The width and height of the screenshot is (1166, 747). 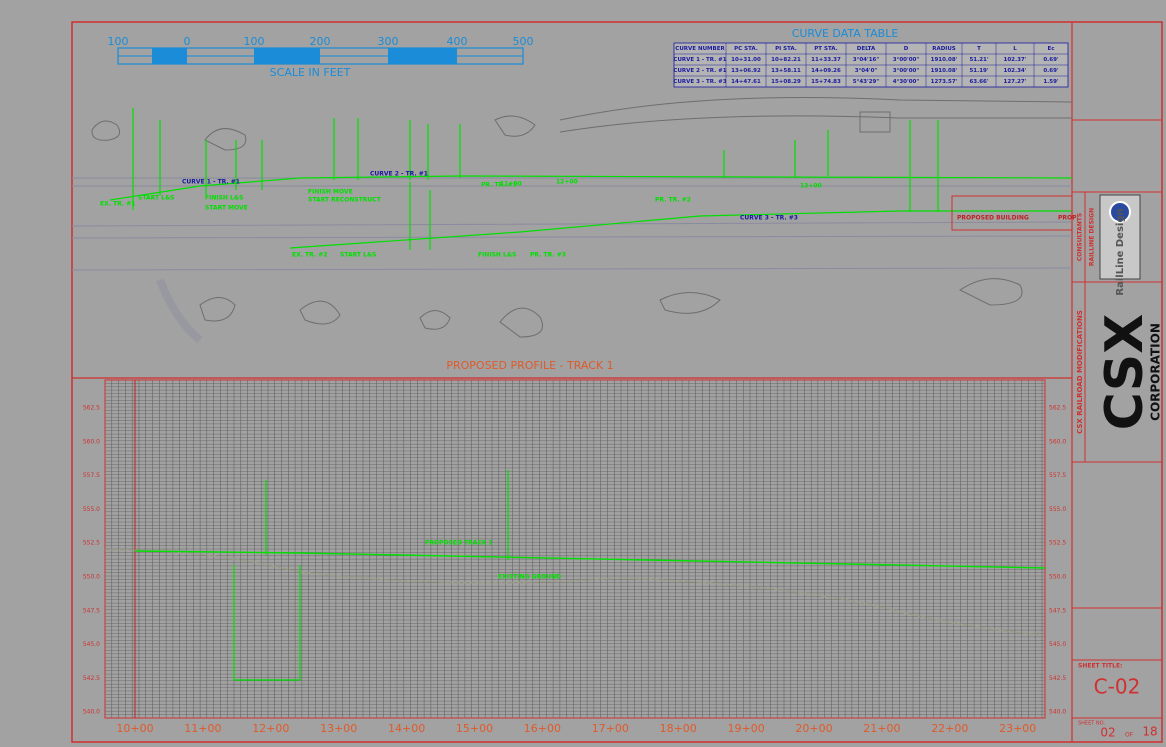 I want to click on scale-caption: SCALE IN FEET, so click(x=310, y=72).